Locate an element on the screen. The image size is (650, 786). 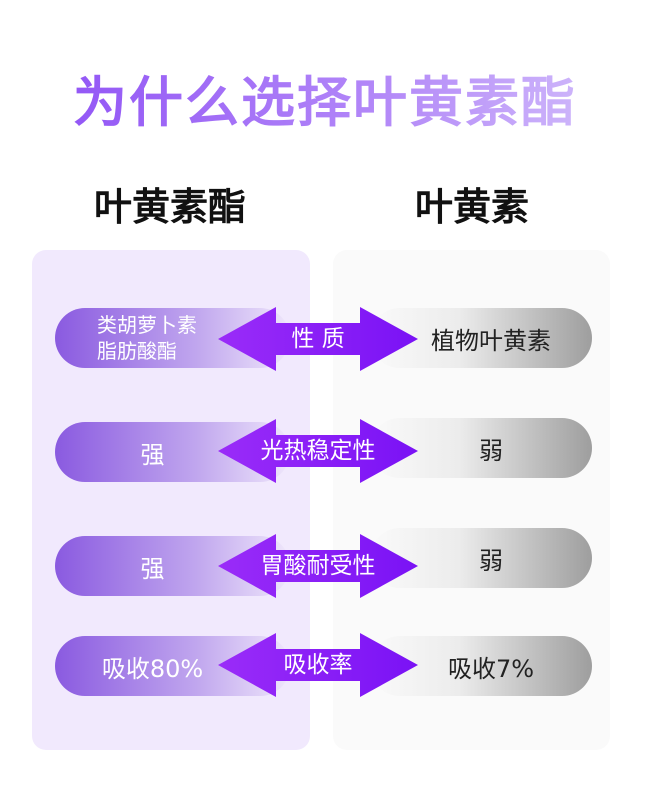
right-value: 植物叶黄素 is located at coordinates (491, 340).